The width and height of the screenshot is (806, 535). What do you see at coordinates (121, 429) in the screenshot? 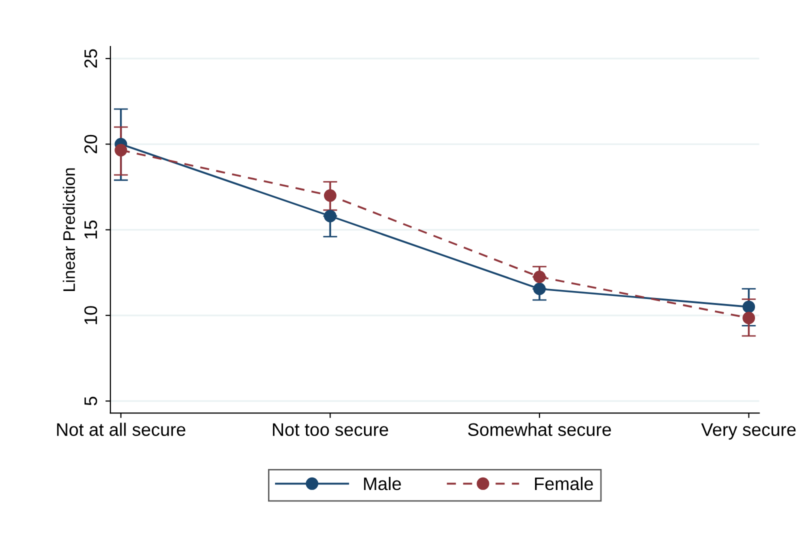
I see `x-tick-label: Not at all secure` at bounding box center [121, 429].